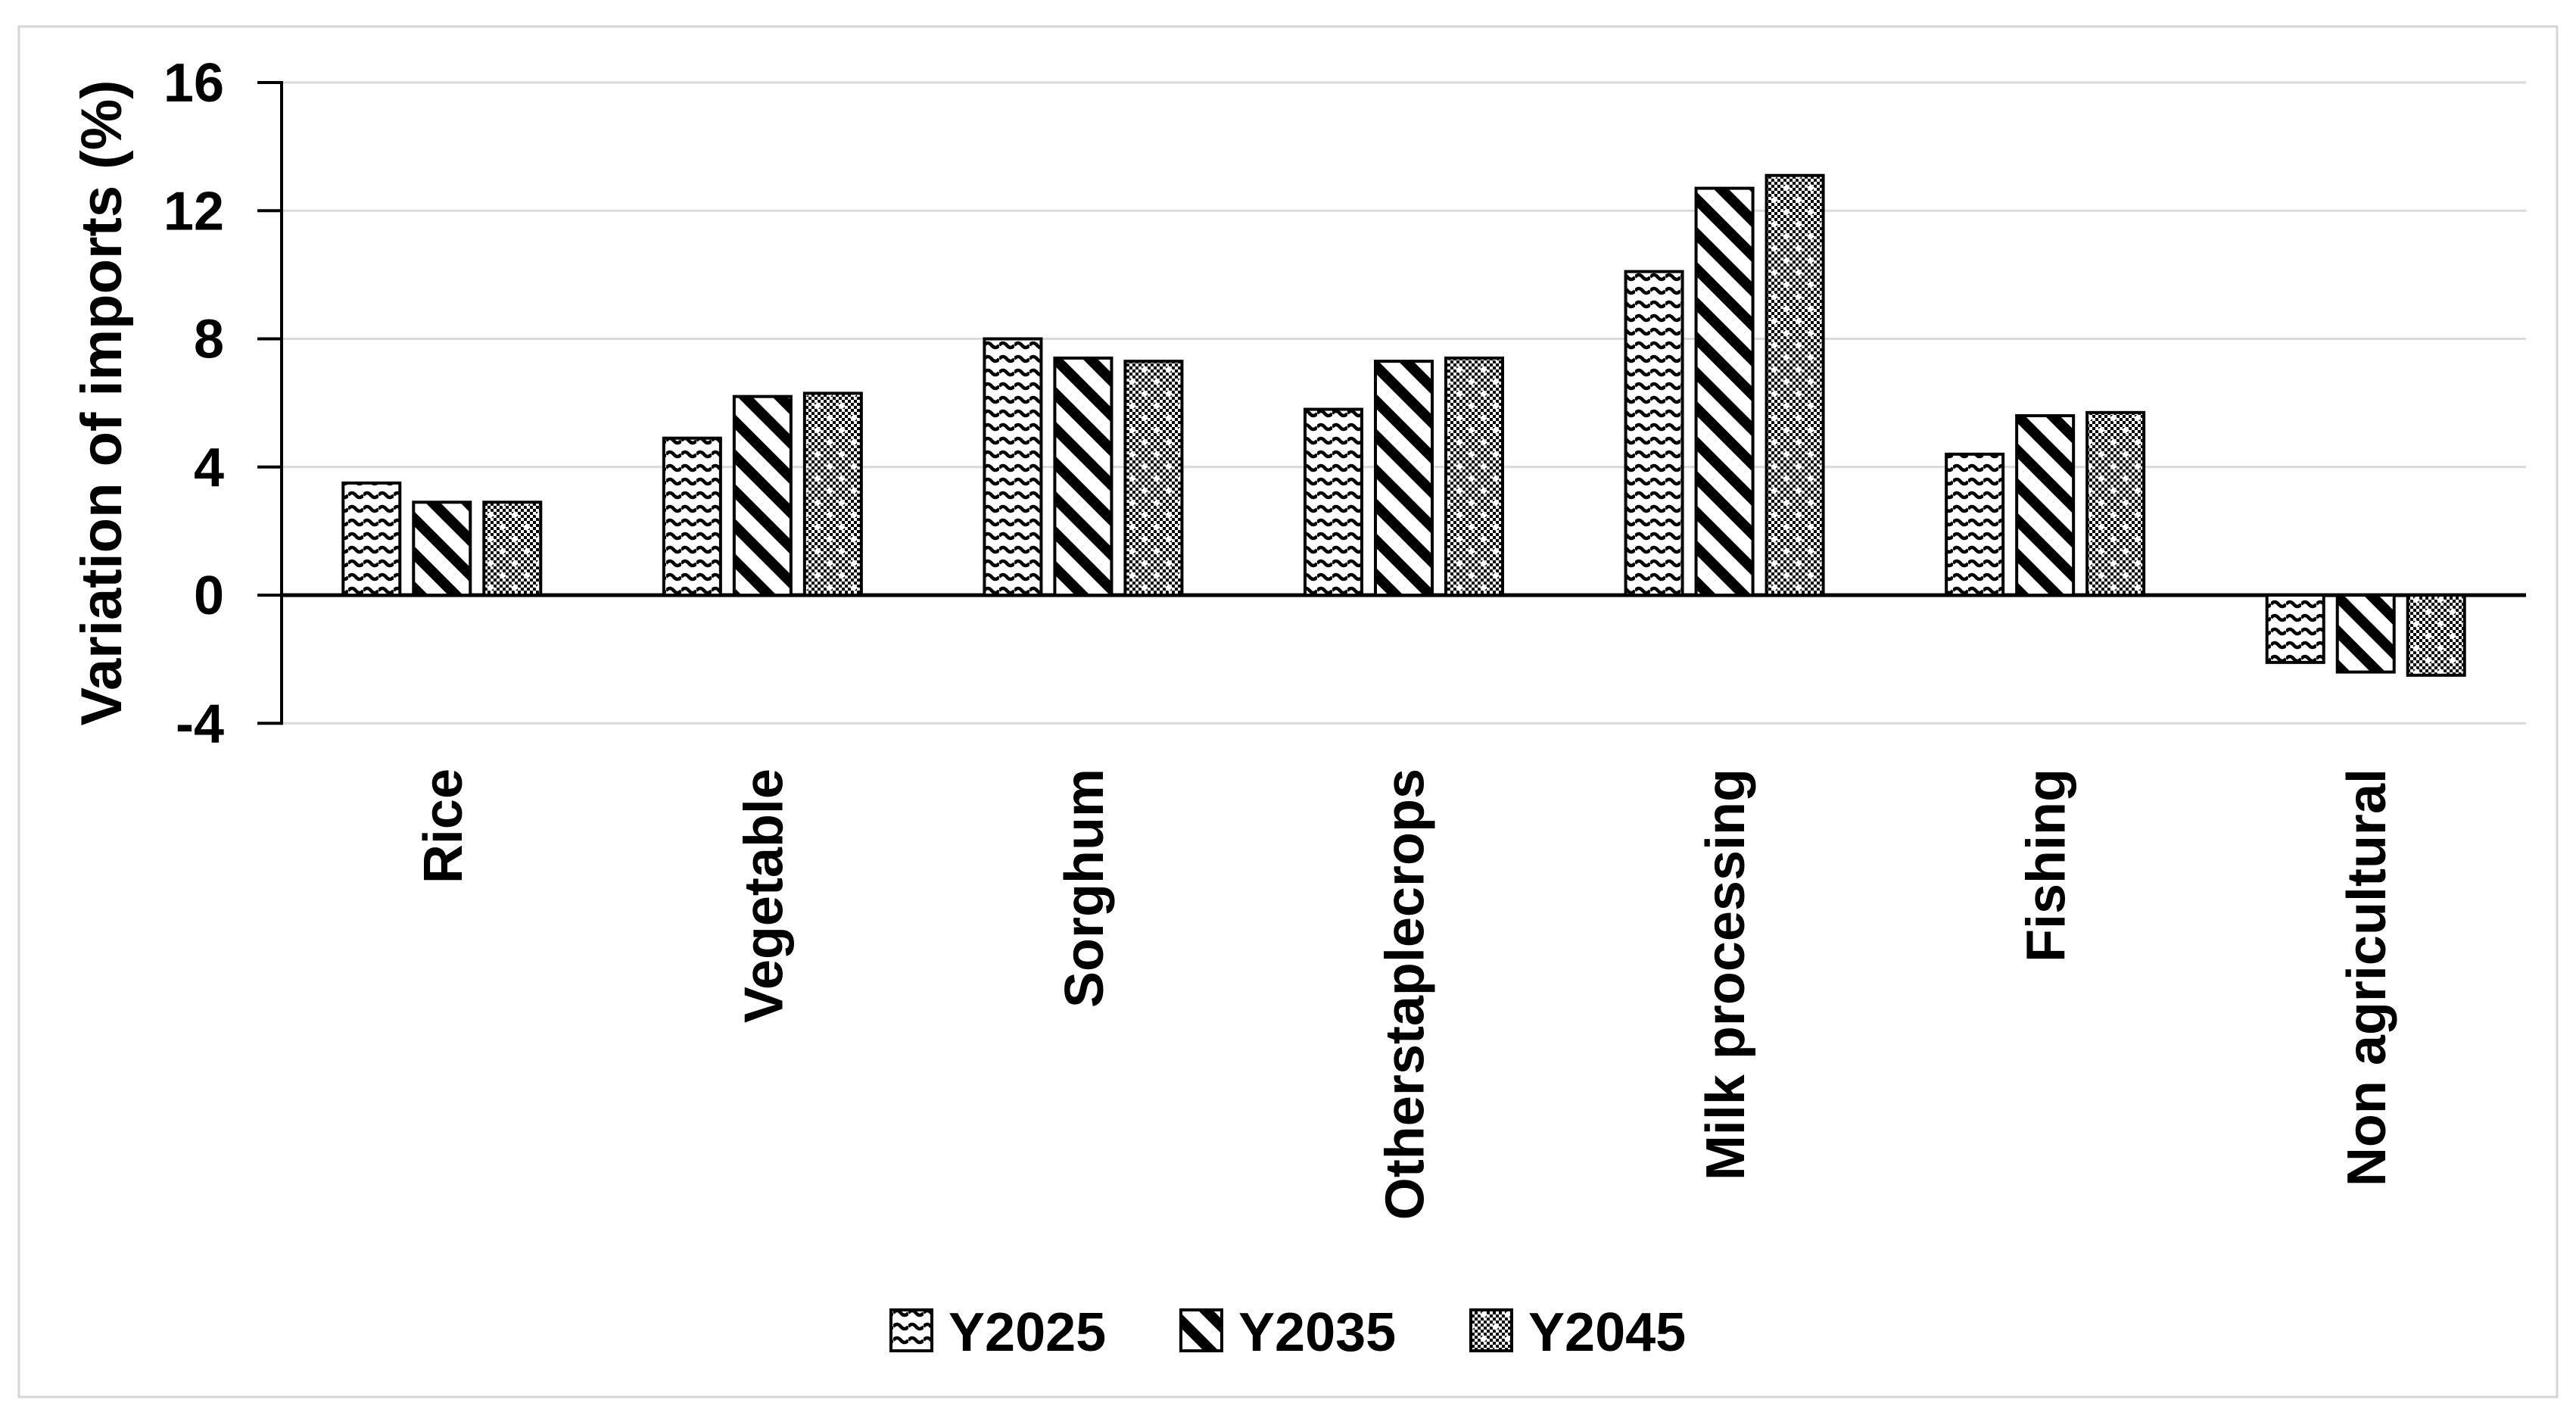  I want to click on category-label-non-agricultural: Non agricultural, so click(2367, 977).